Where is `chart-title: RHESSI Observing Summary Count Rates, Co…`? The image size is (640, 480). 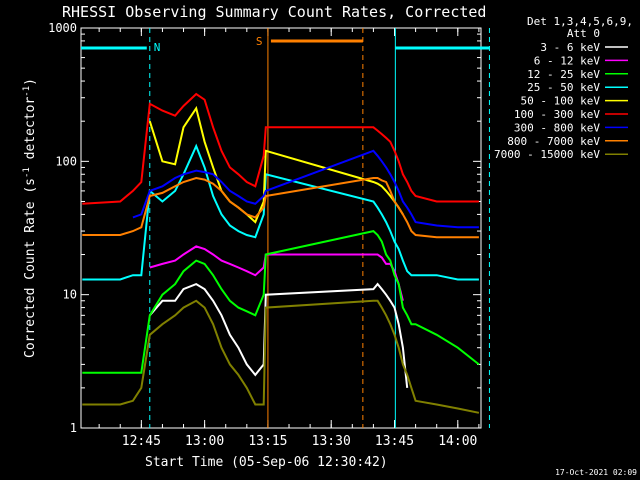 chart-title: RHESSI Observing Summary Count Rates, Co… is located at coordinates (274, 12).